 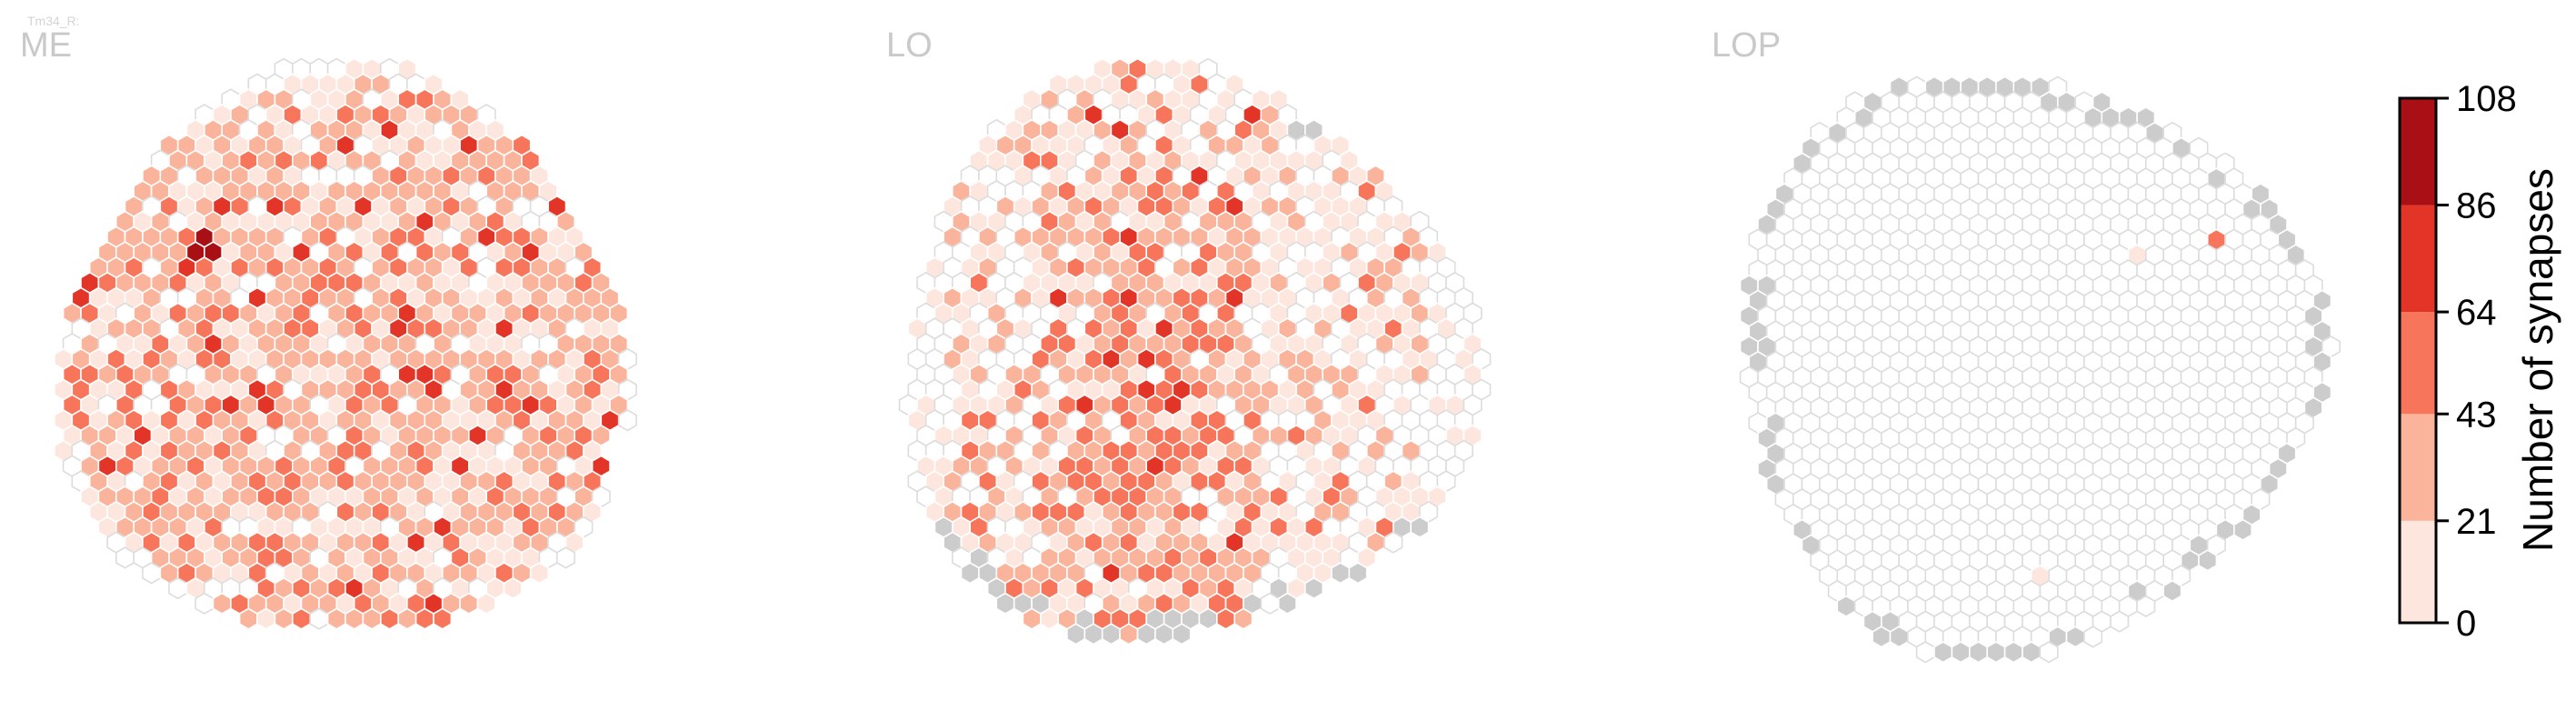 I want to click on colorbar-tick-label: 21, so click(x=2476, y=522).